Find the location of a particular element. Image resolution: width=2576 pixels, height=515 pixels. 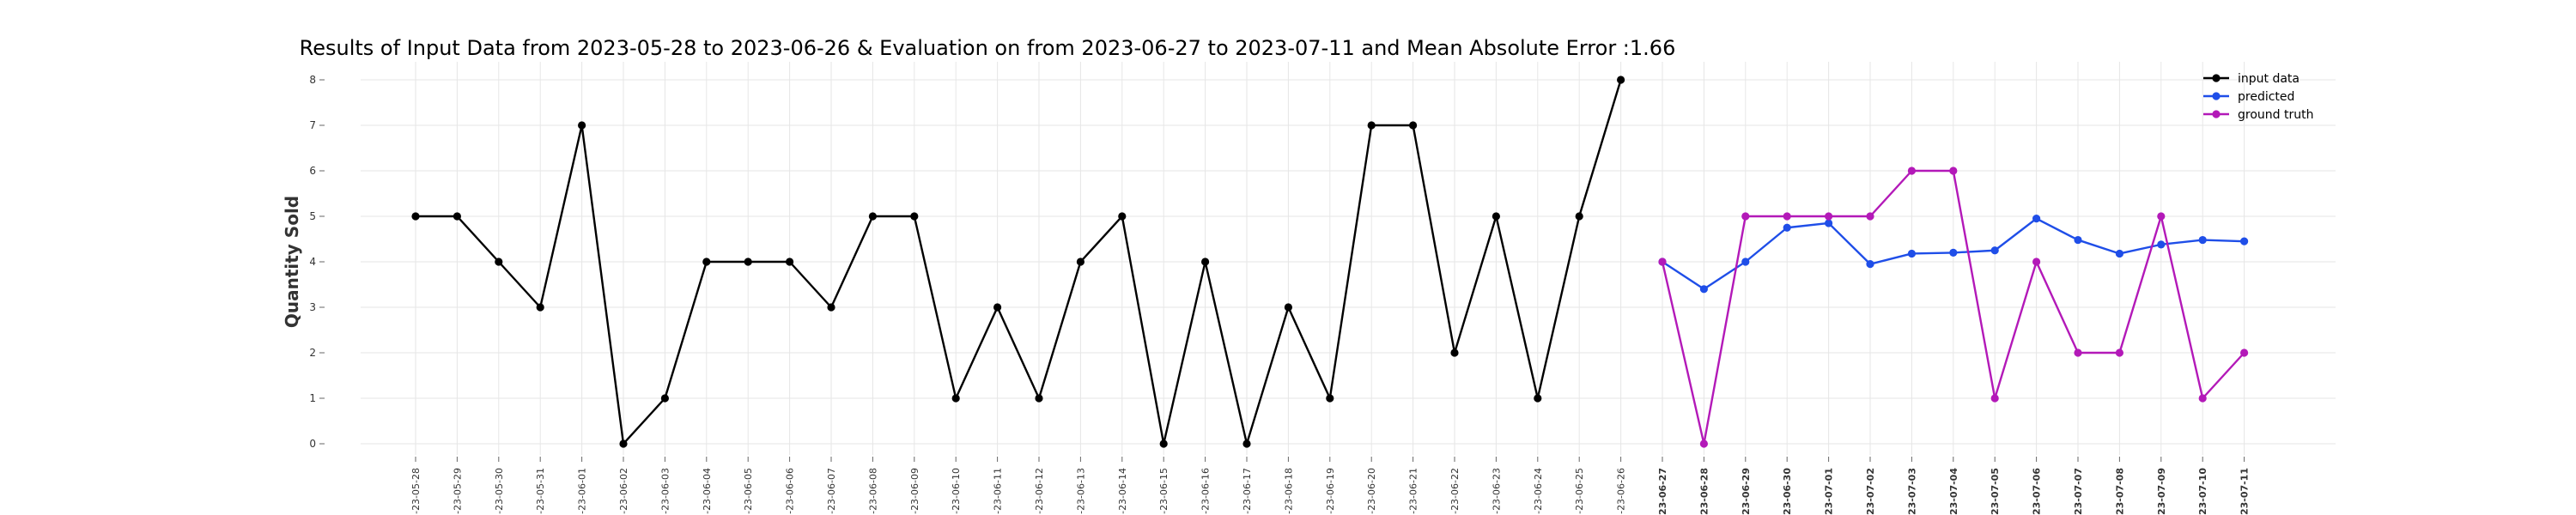

x-tick-label: -23-06-27 is located at coordinates (1663, 491).